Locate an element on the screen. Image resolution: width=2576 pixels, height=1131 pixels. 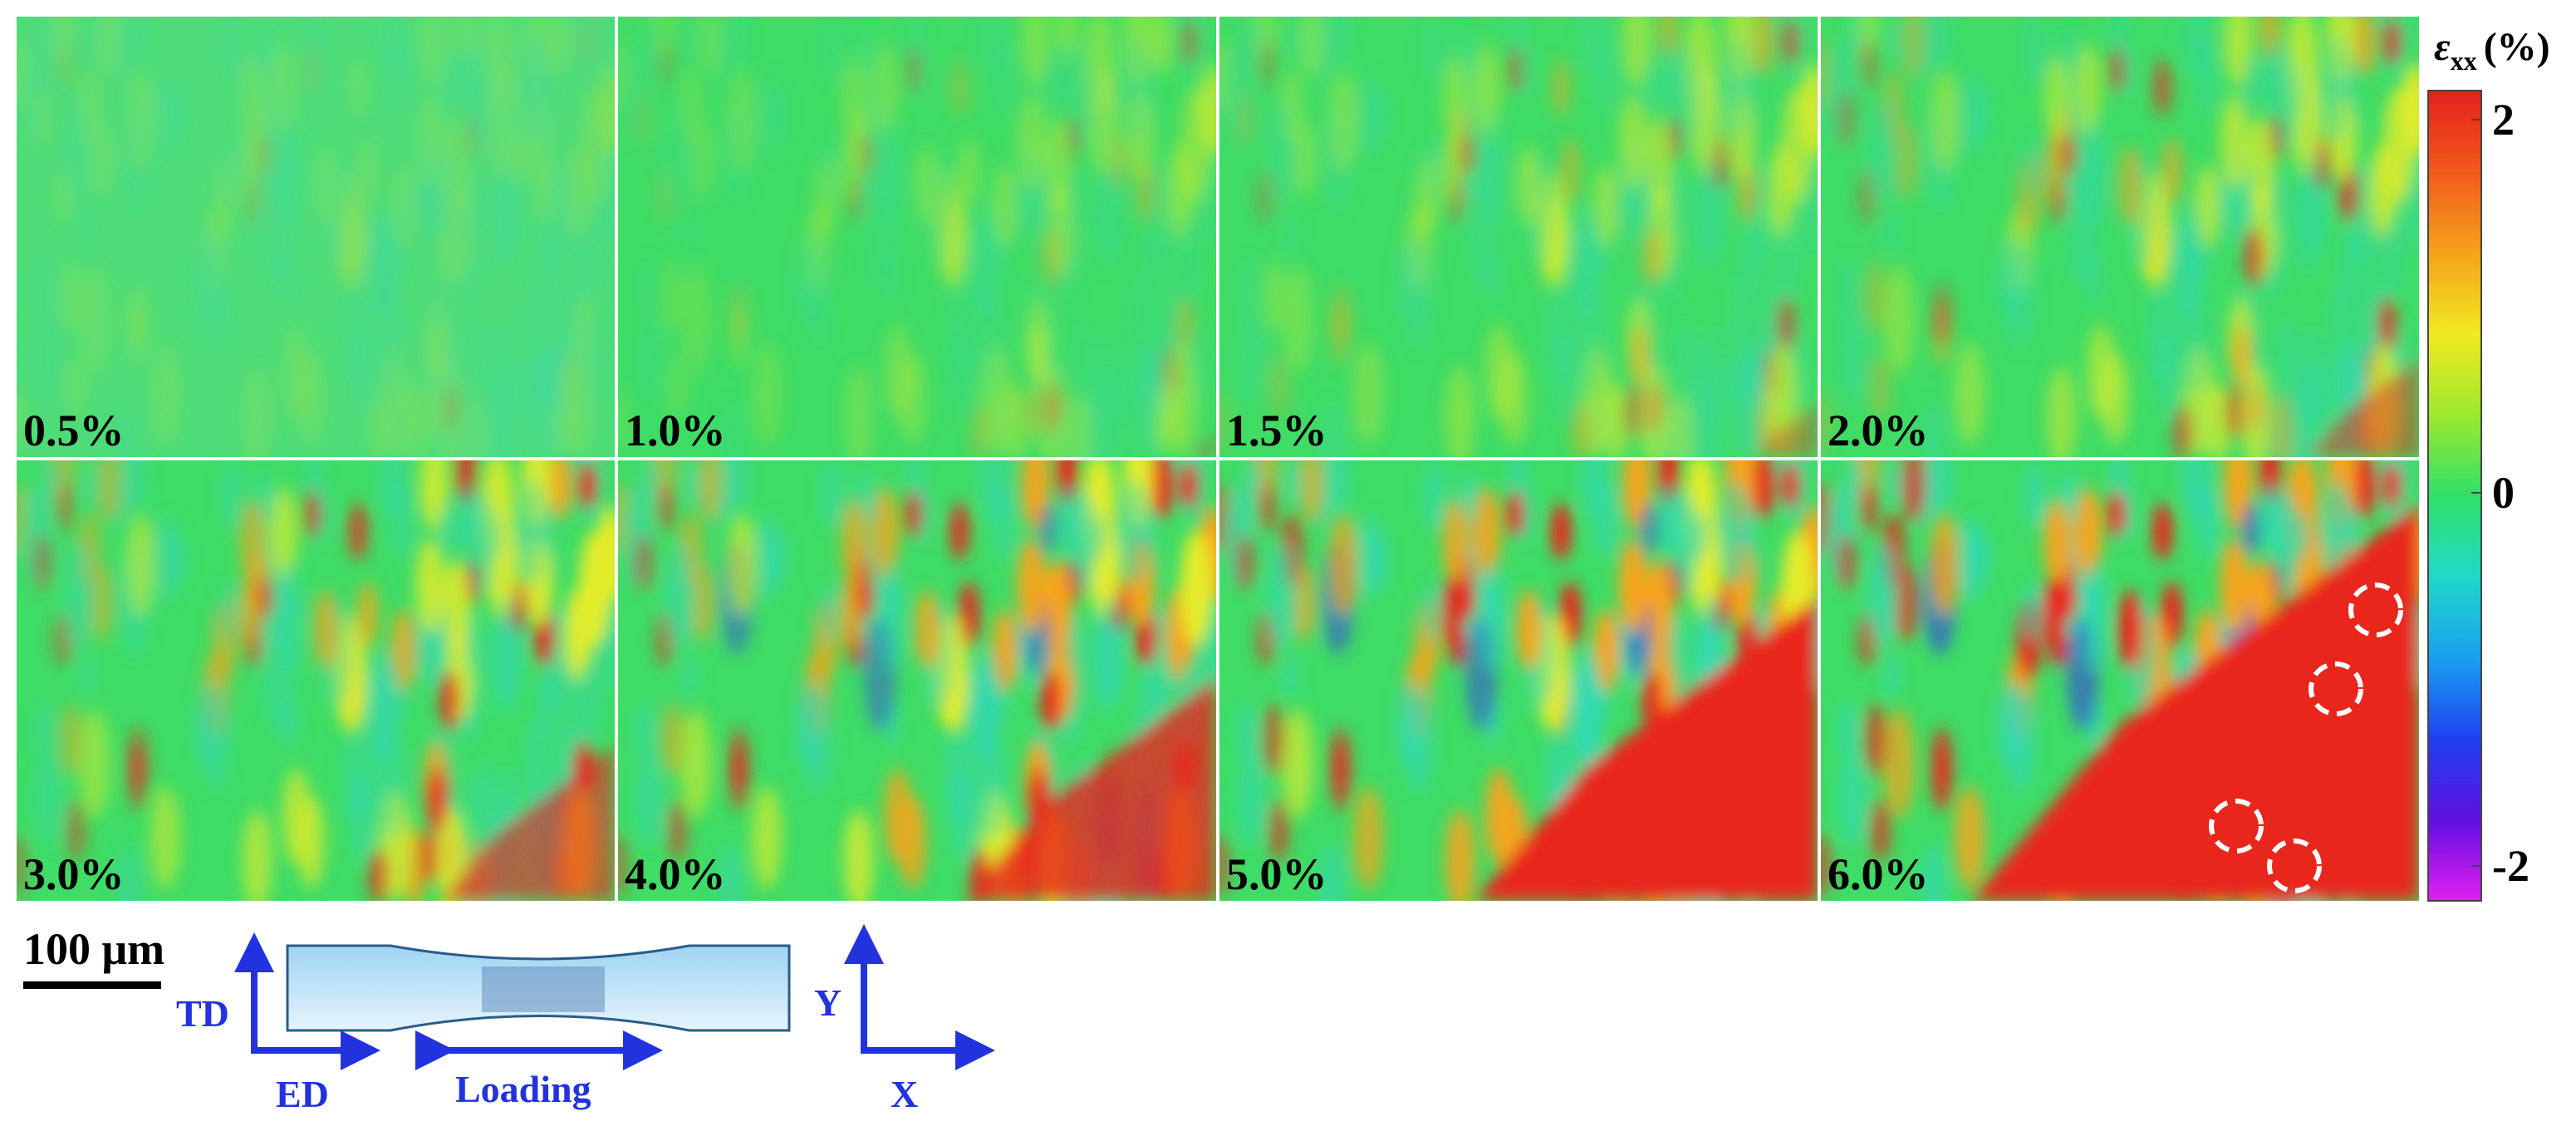
panel-label: 0.5% is located at coordinates (74, 430).